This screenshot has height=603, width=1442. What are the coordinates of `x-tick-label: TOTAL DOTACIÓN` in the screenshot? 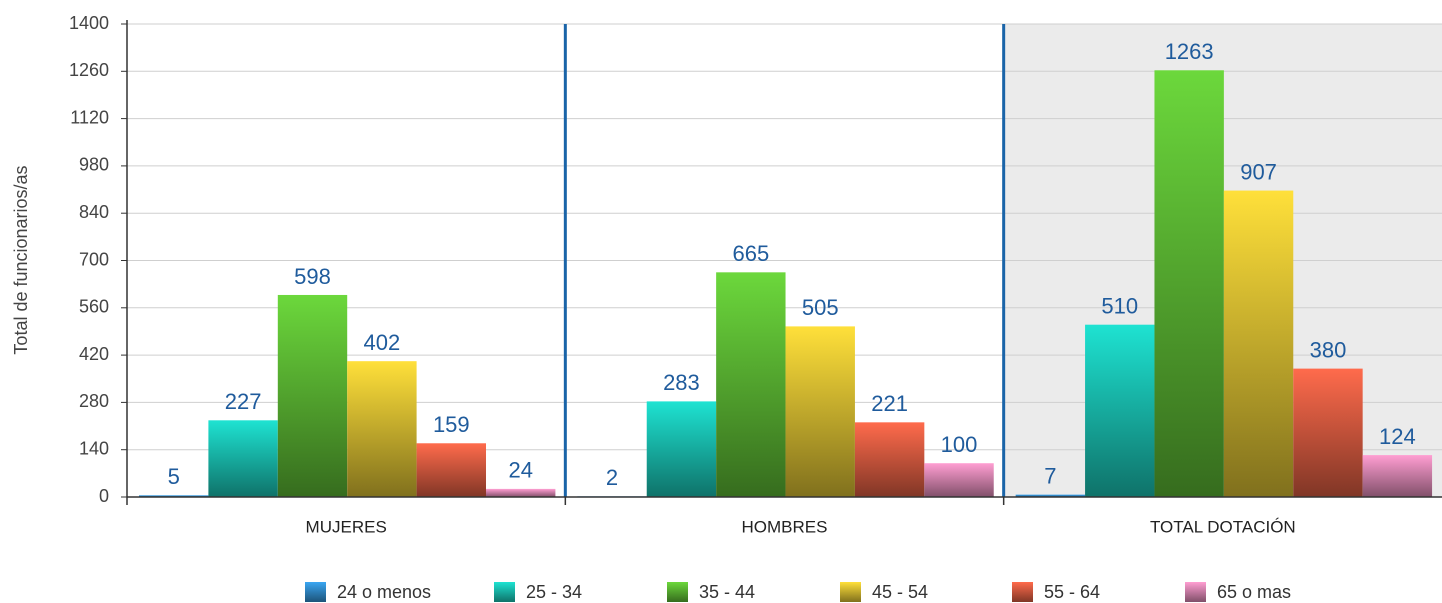 It's located at (1223, 526).